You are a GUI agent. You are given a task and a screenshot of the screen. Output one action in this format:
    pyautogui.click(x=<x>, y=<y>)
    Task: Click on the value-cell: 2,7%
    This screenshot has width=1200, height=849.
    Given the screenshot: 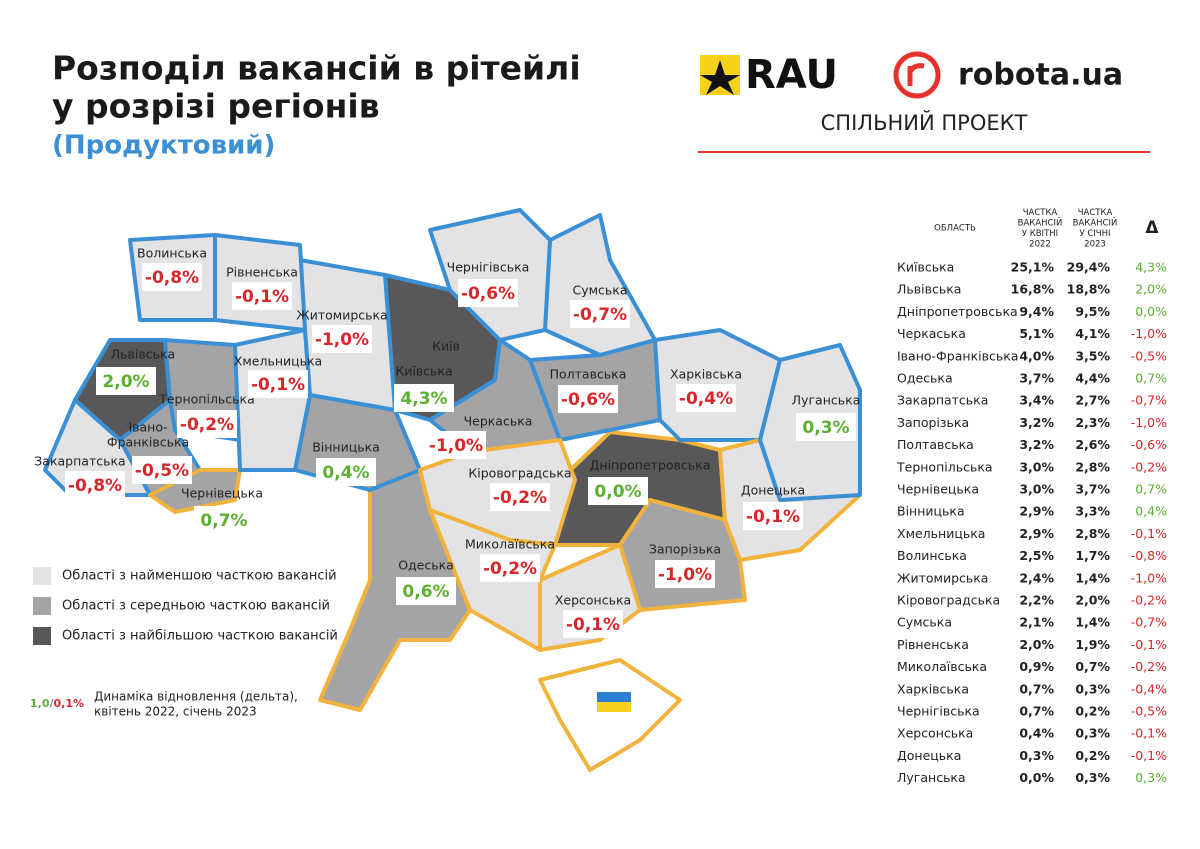 What is the action you would take?
    pyautogui.click(x=1092, y=400)
    